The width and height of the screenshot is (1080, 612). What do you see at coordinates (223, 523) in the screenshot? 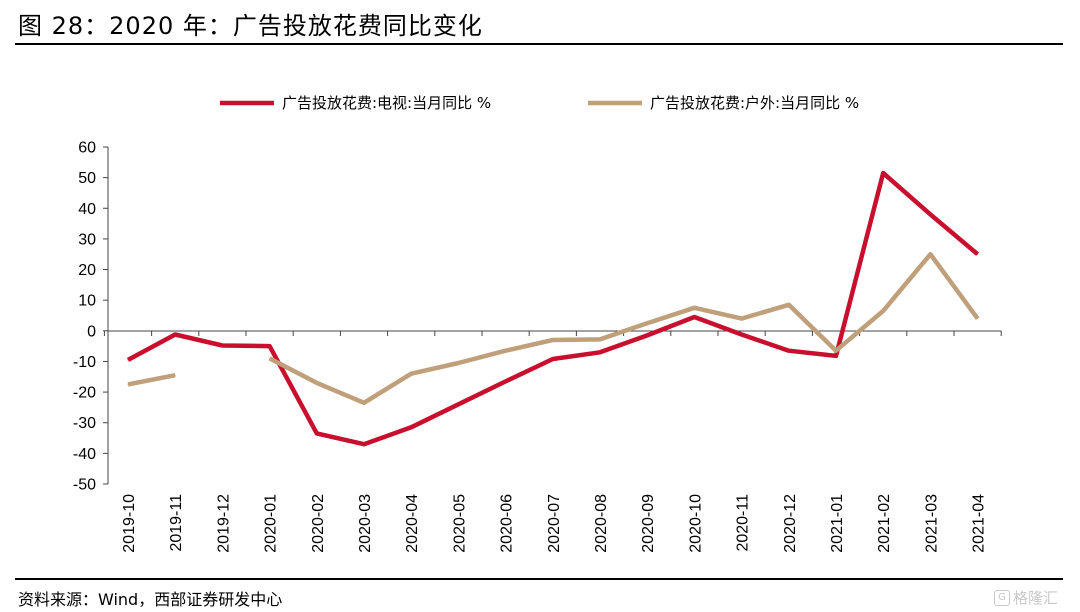
I see `x-tick-label: 2019-12` at bounding box center [223, 523].